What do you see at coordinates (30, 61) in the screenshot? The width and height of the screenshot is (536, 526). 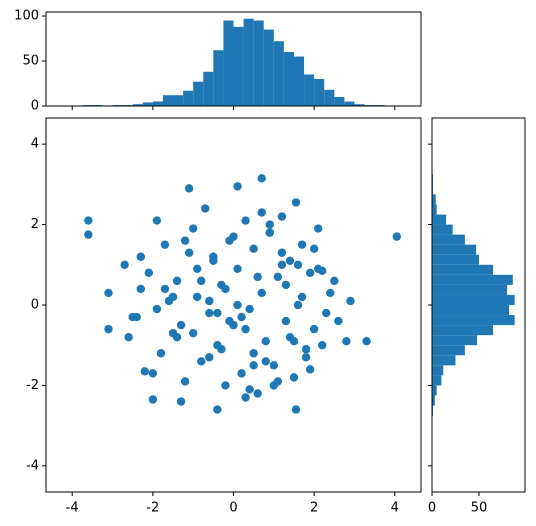 I see `y-tick-label: 50` at bounding box center [30, 61].